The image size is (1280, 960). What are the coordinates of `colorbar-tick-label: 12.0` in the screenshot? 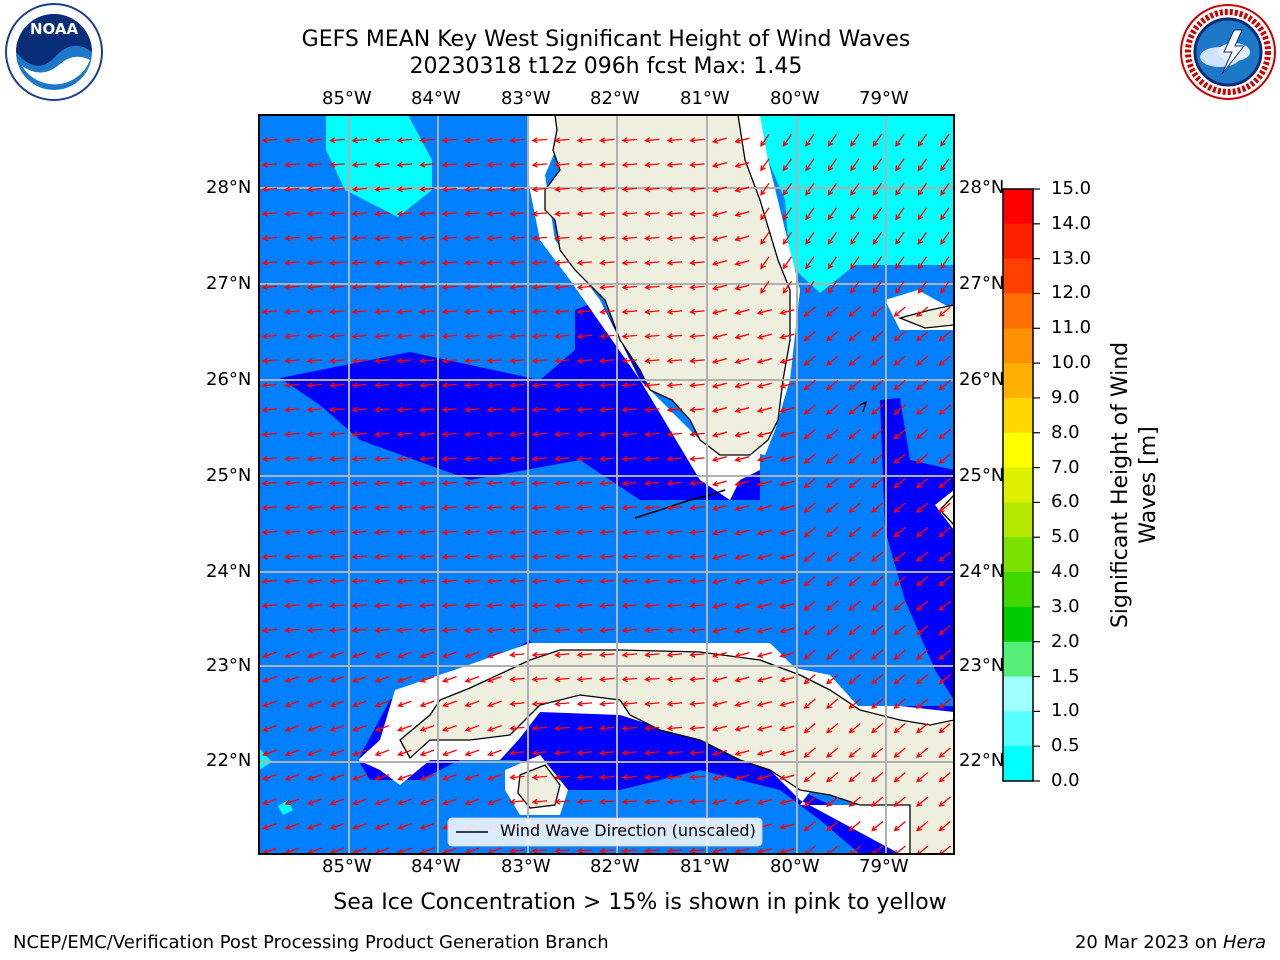 It's located at (1071, 293).